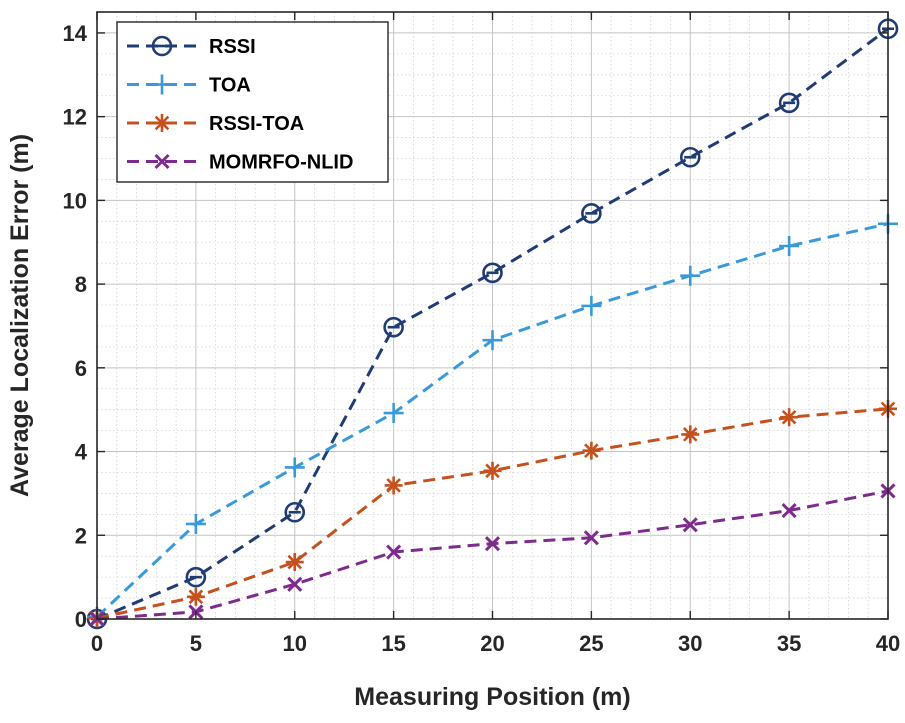 This screenshot has height=723, width=905. What do you see at coordinates (97, 643) in the screenshot?
I see `x-tick-label: 0` at bounding box center [97, 643].